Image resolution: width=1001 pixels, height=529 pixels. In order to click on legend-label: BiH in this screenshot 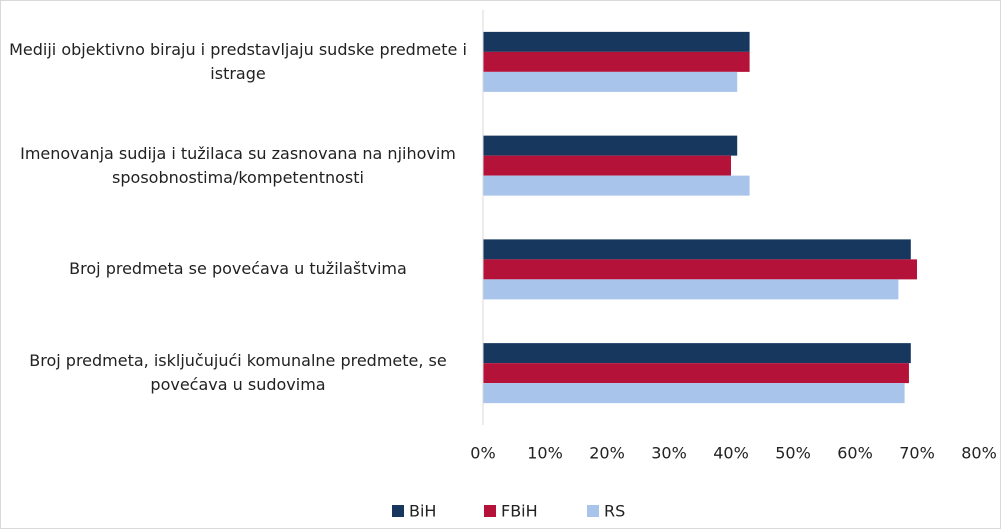, I will do `click(422, 511)`.